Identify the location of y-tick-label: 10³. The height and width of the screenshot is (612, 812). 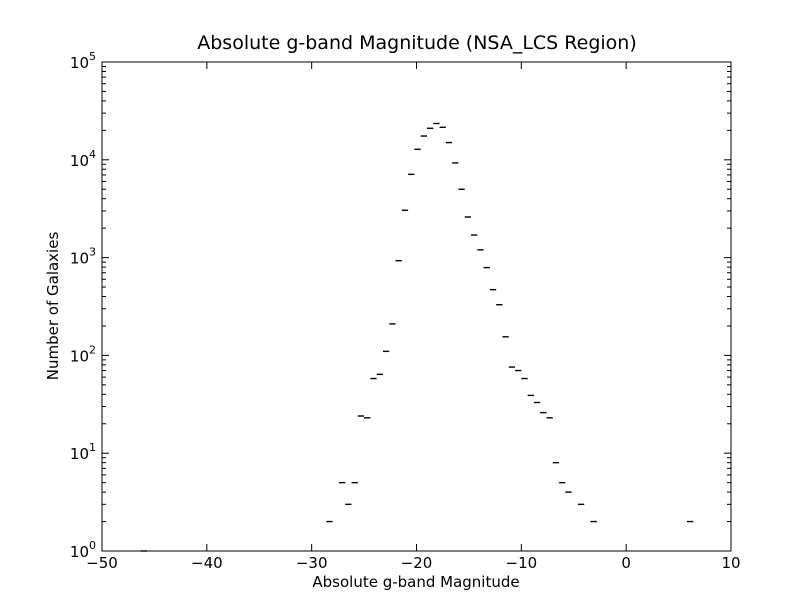
(83, 257).